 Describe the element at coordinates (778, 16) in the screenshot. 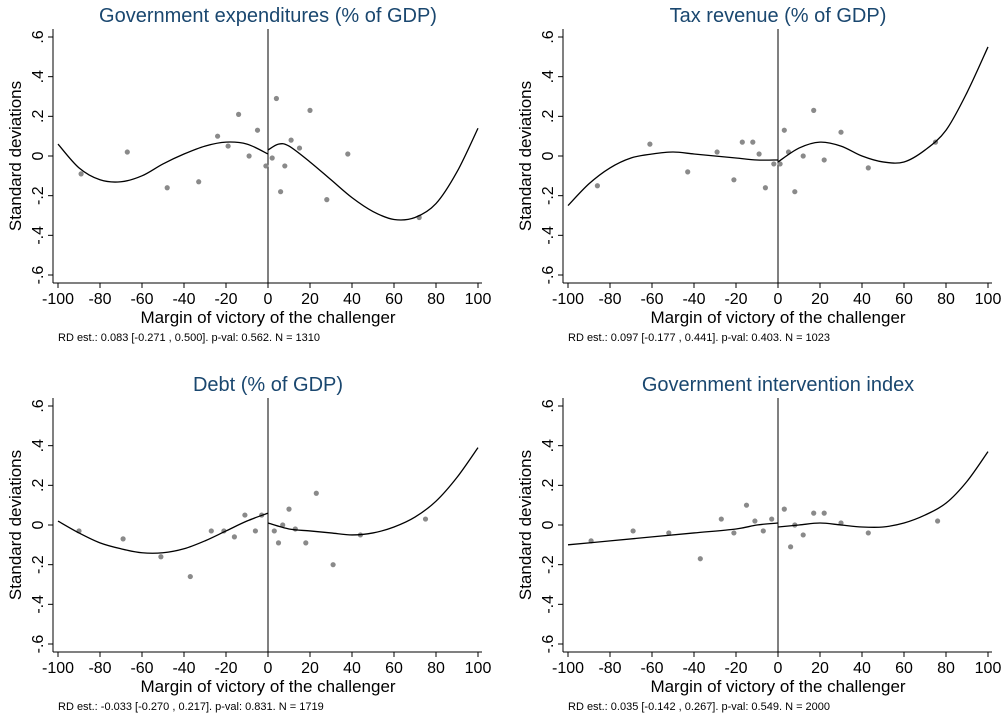

I see `chart-title: Tax revenue (% of GDP)` at that location.